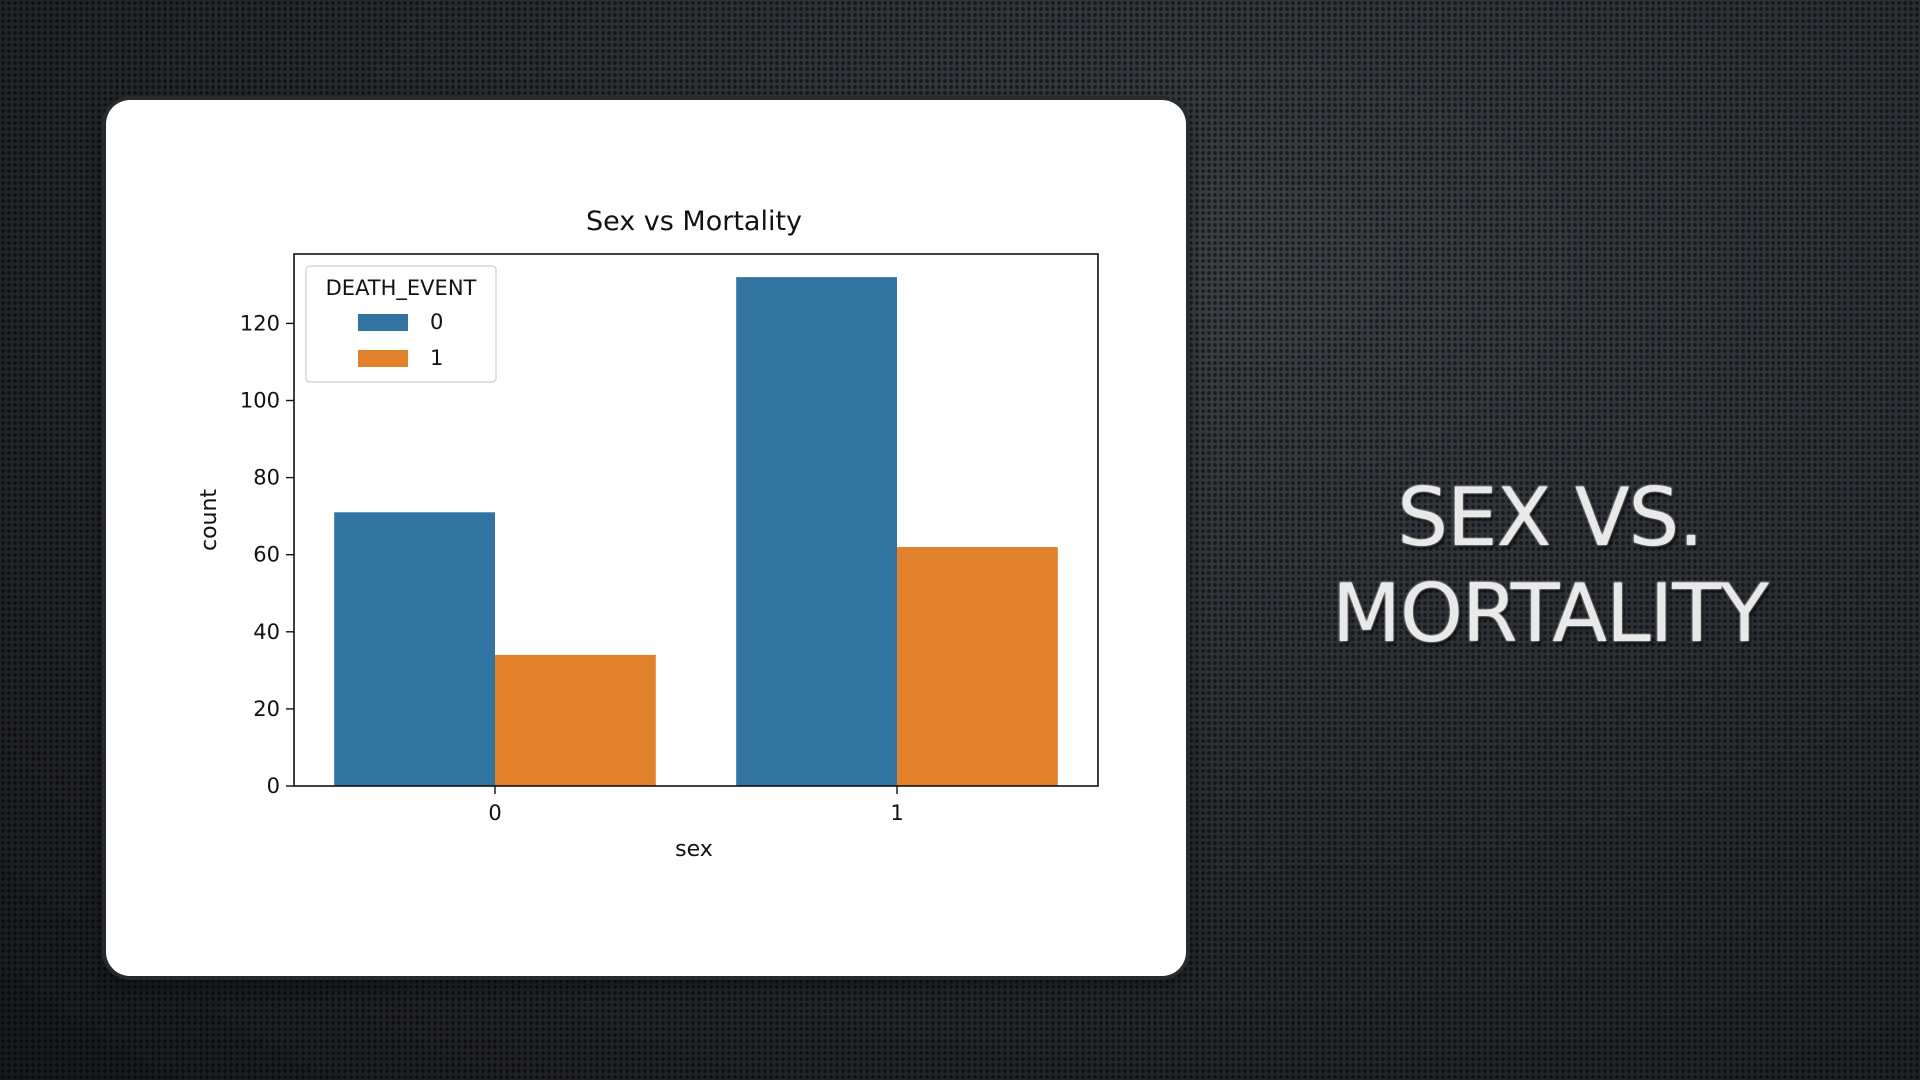 The image size is (1920, 1080). Describe the element at coordinates (260, 400) in the screenshot. I see `y-tick-label: 100` at that location.